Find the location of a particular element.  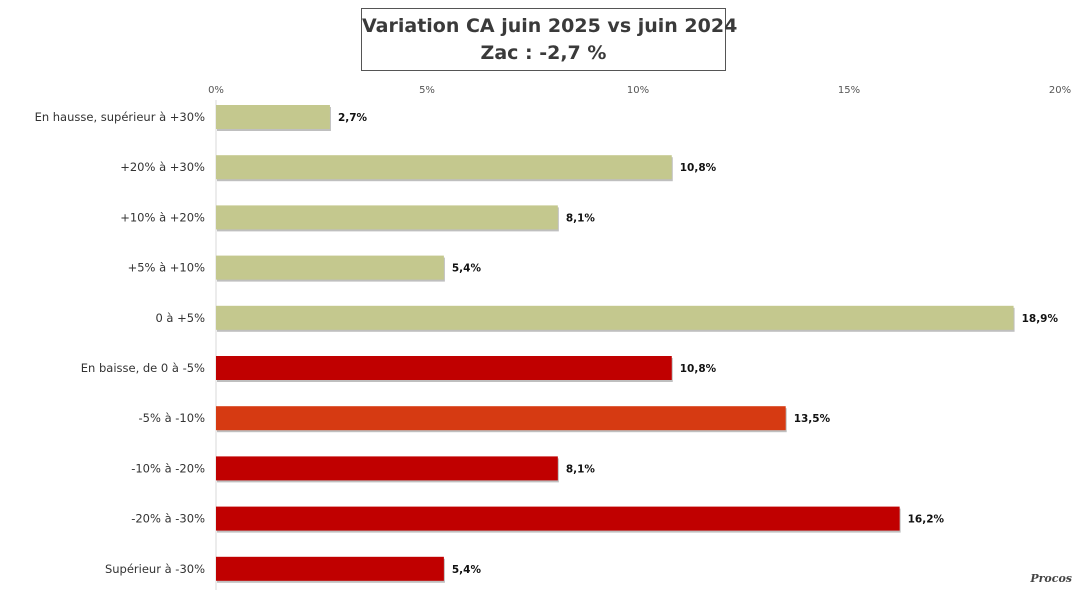

category-label: Supérieur à -30% is located at coordinates (155, 569).